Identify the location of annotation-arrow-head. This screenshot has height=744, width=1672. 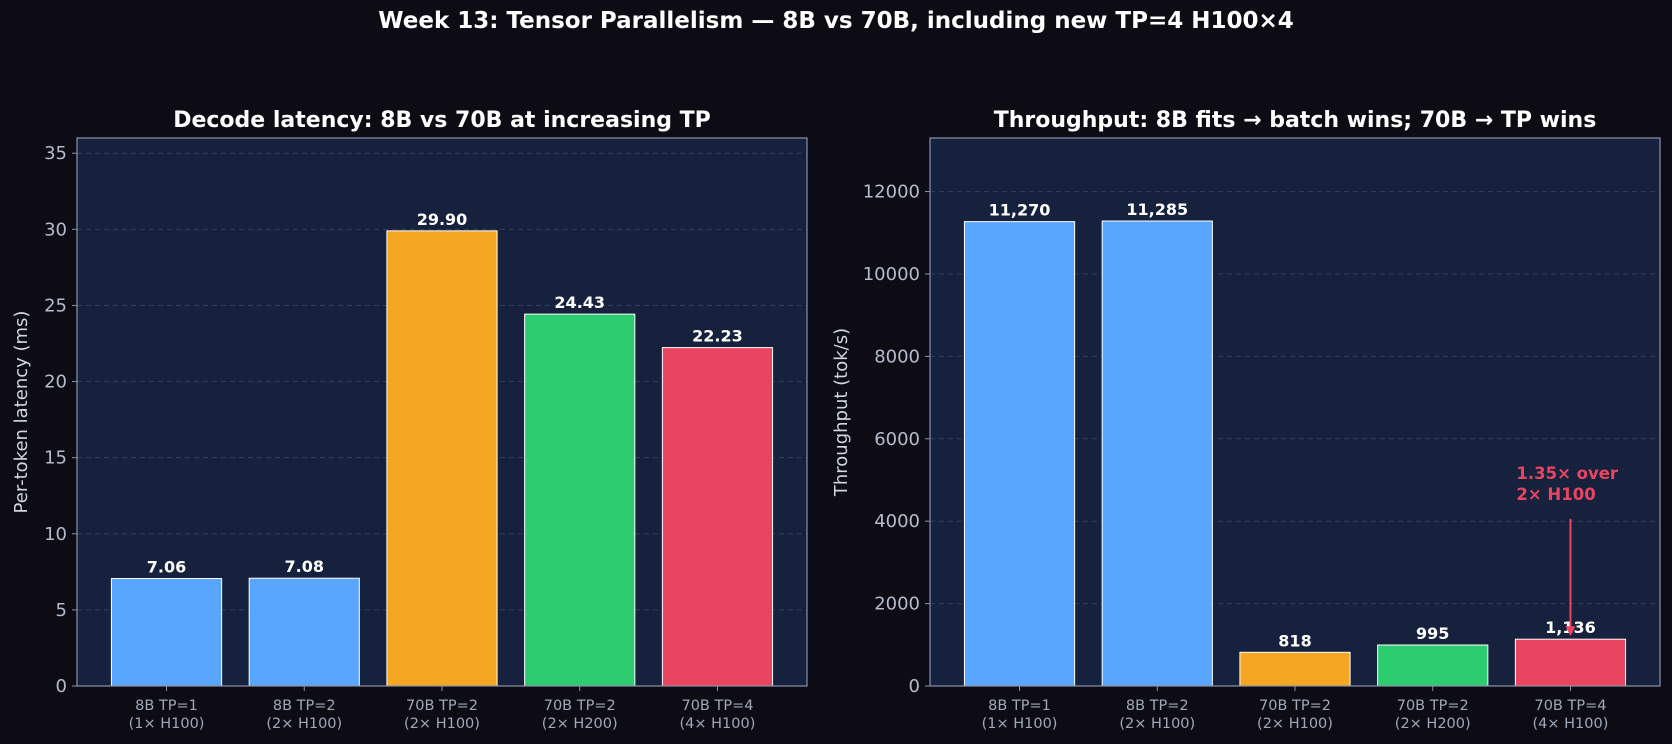
(1570, 631).